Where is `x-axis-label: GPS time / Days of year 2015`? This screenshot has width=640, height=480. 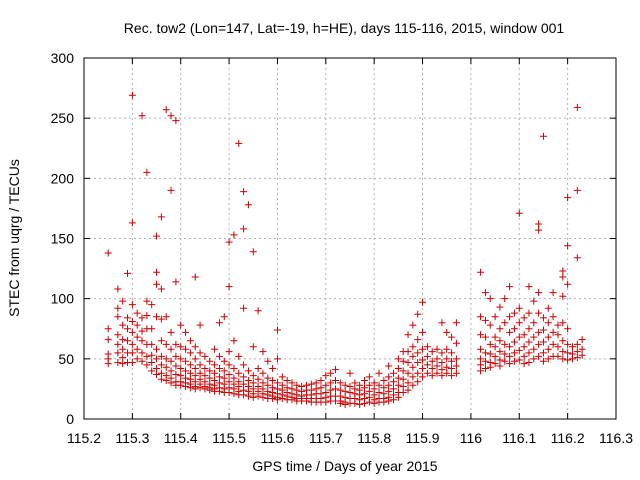 x-axis-label: GPS time / Days of year 2015 is located at coordinates (344, 466).